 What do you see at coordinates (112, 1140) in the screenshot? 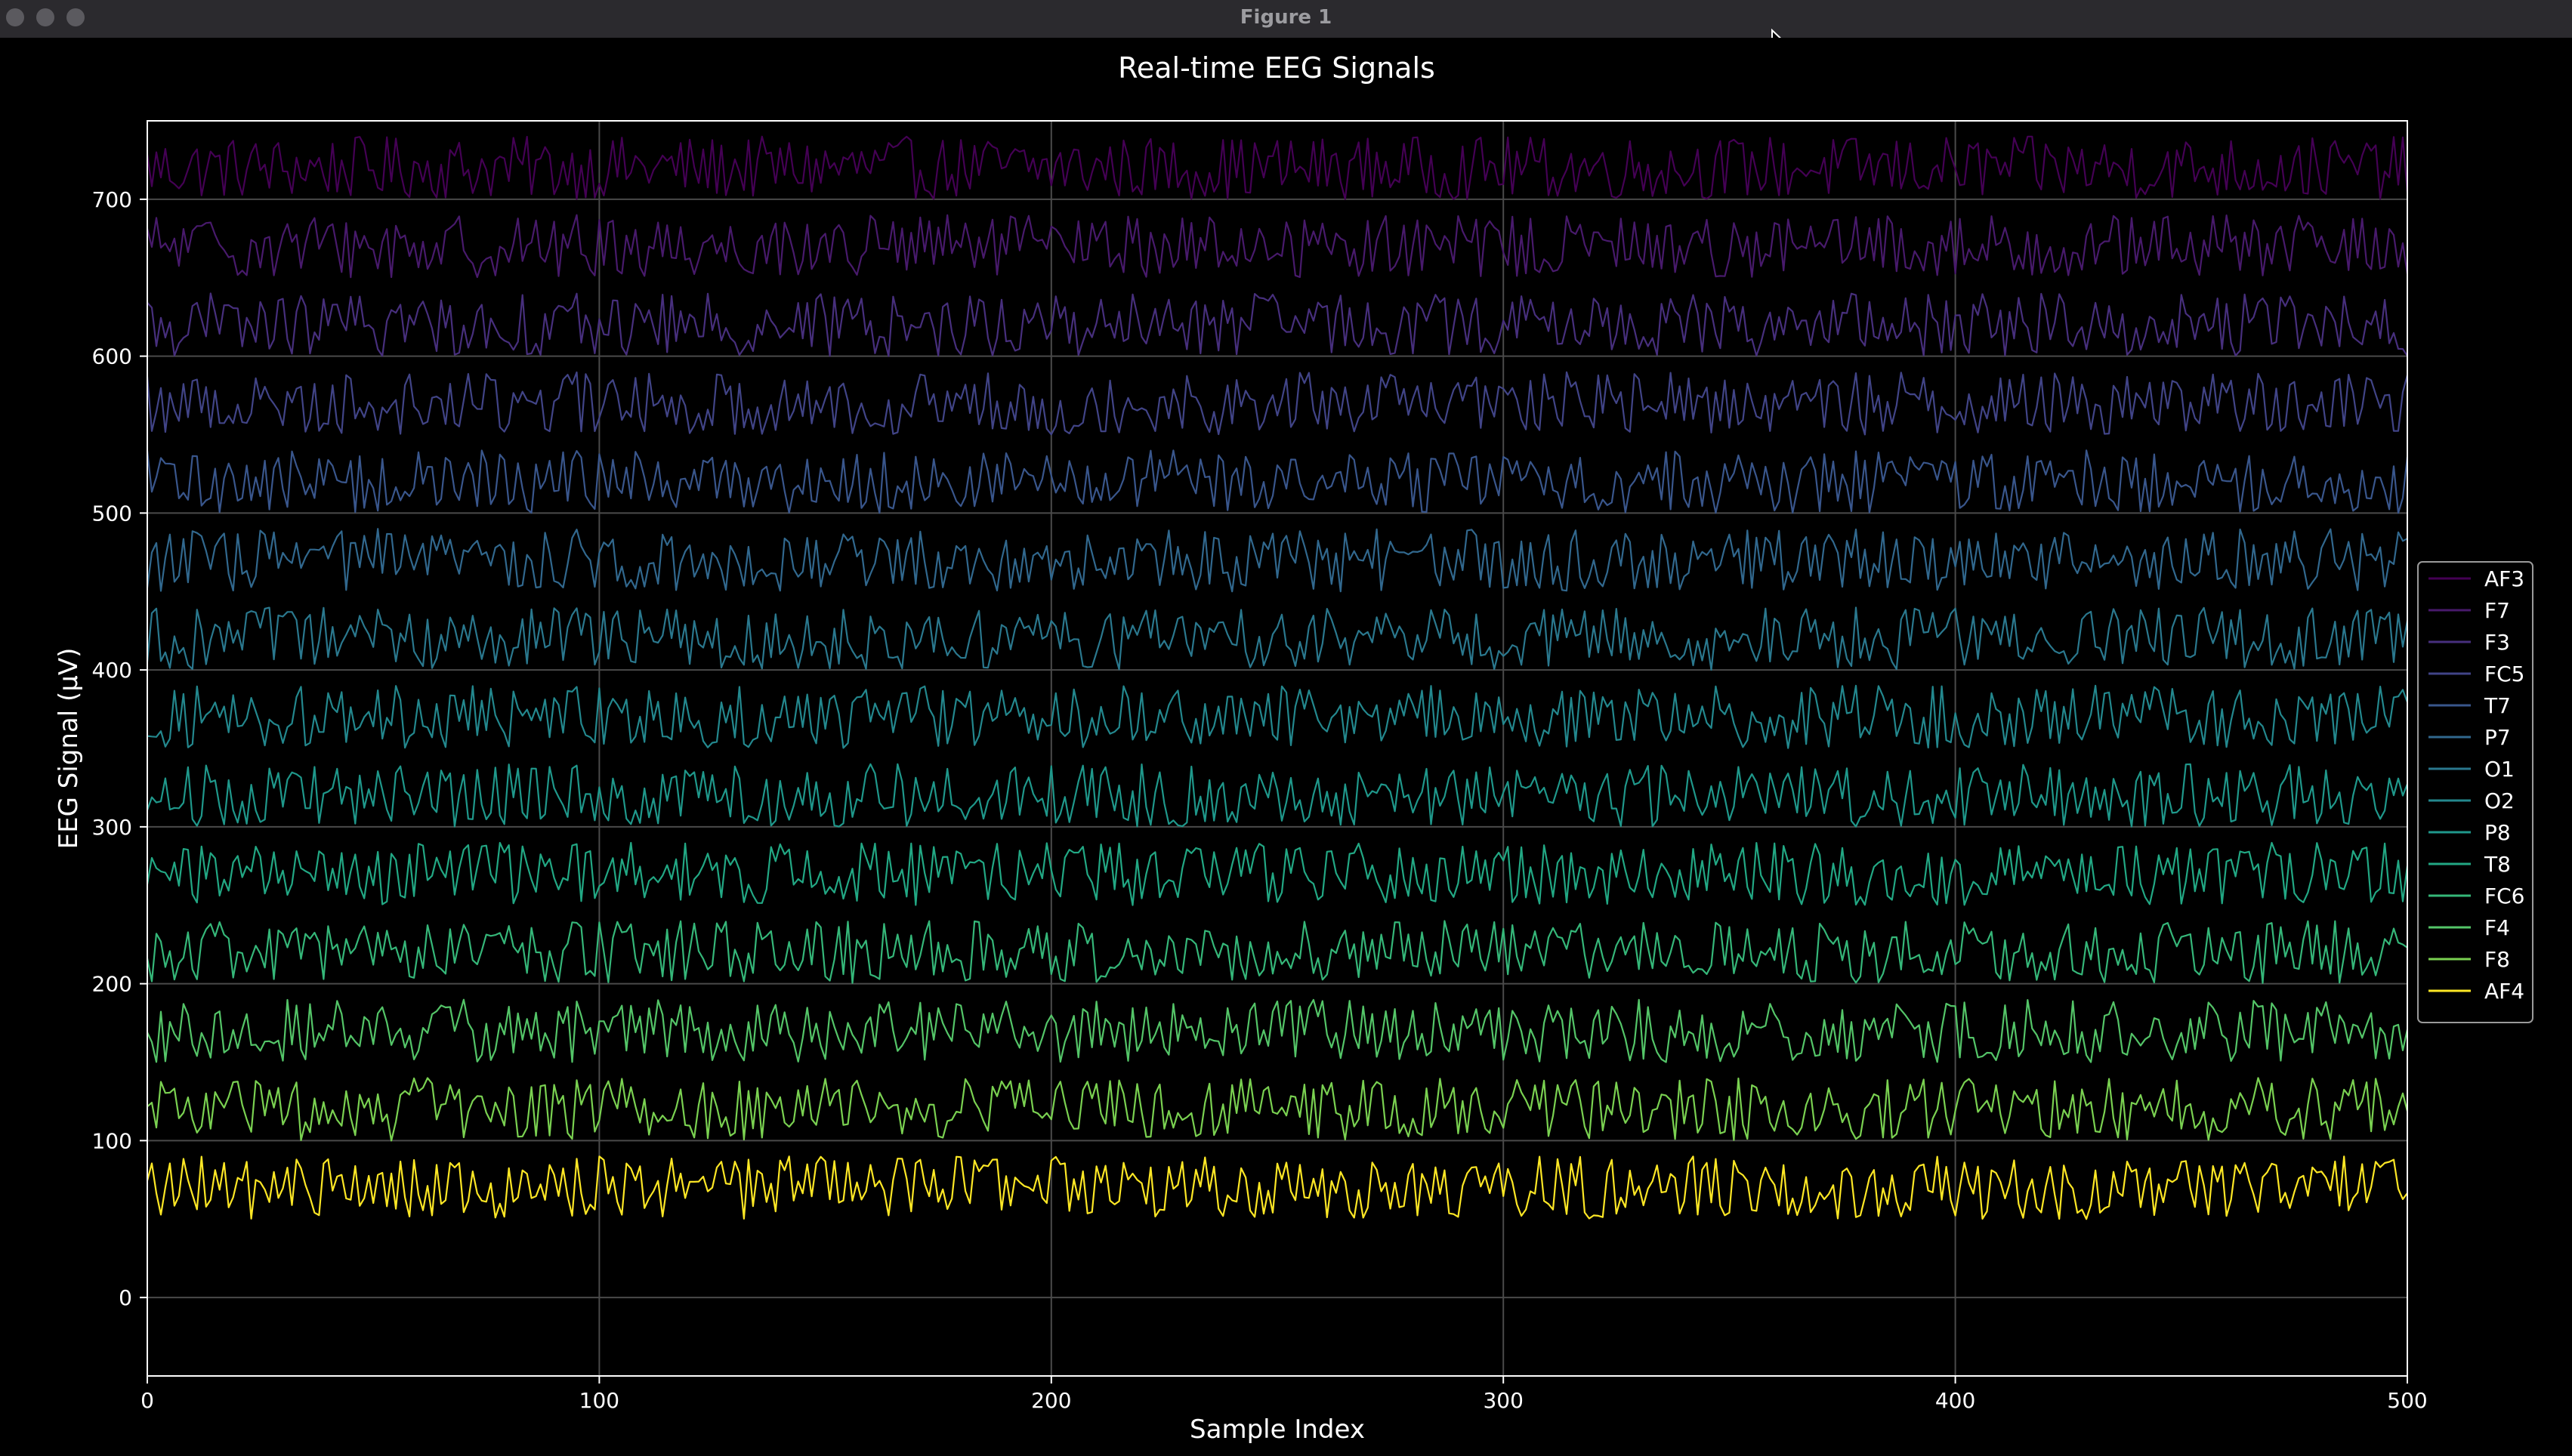
I see `y-tick-label: 100` at bounding box center [112, 1140].